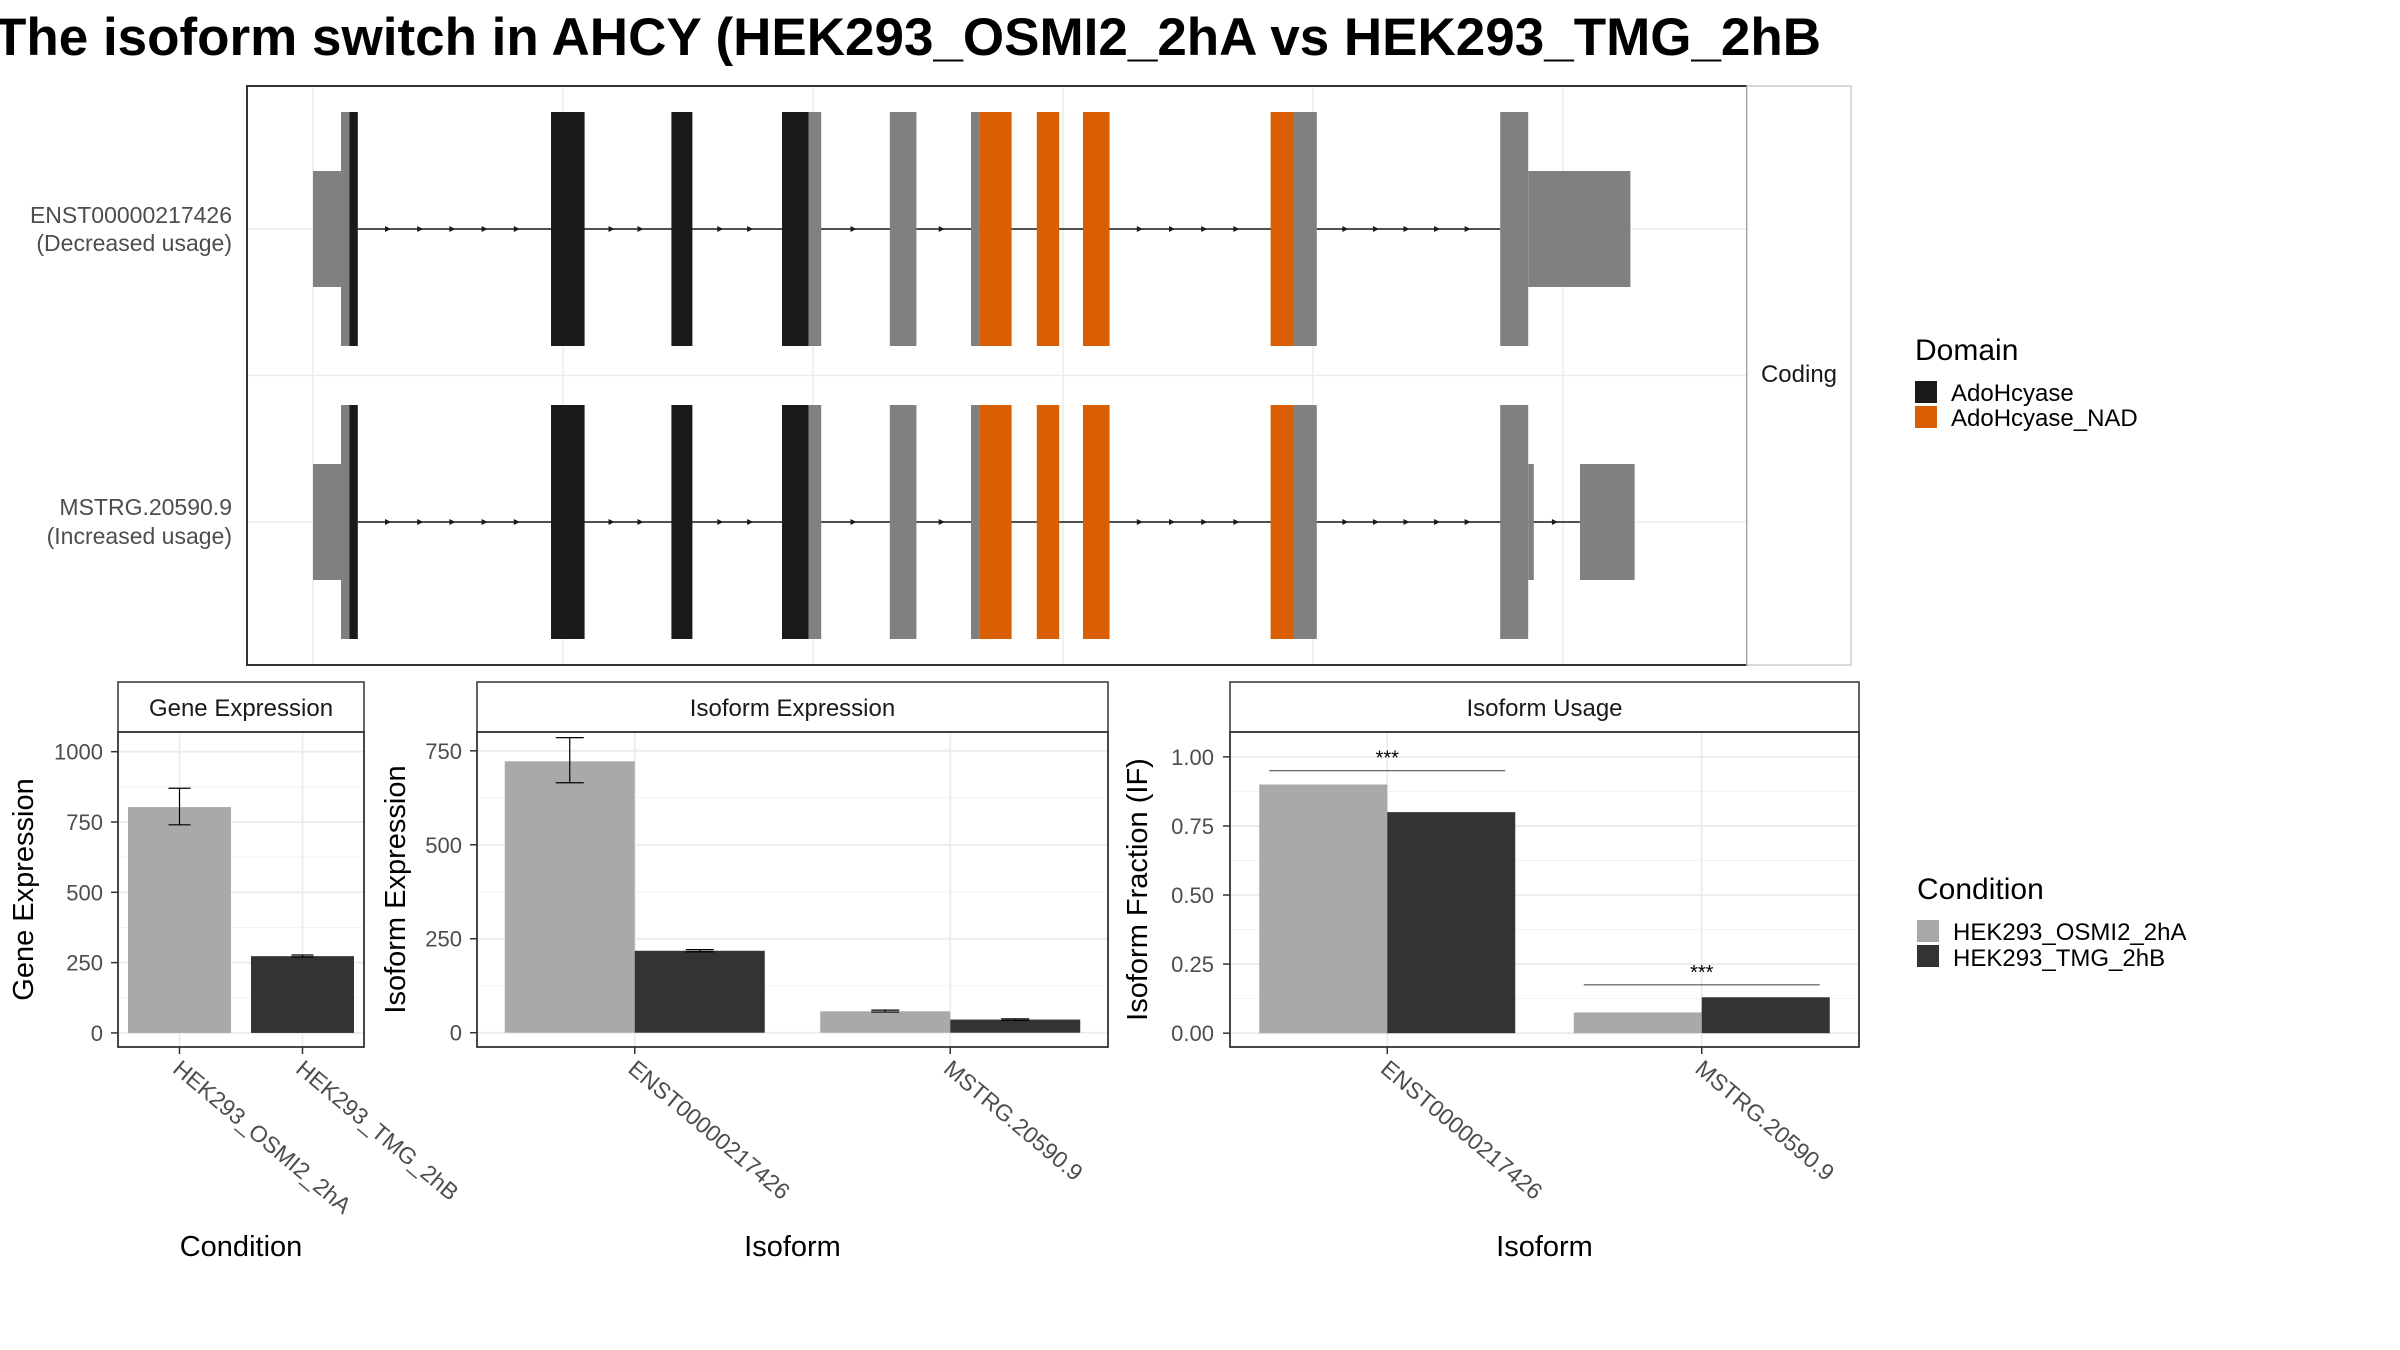  I want to click on domain-legend-swatch-adohcyase, so click(1926, 392).